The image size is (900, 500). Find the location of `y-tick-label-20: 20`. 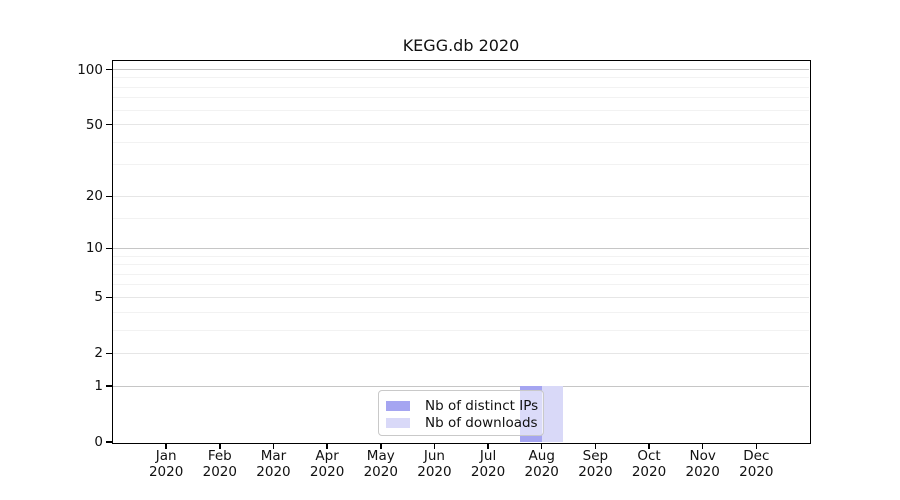

y-tick-label-20: 20 is located at coordinates (94, 196).